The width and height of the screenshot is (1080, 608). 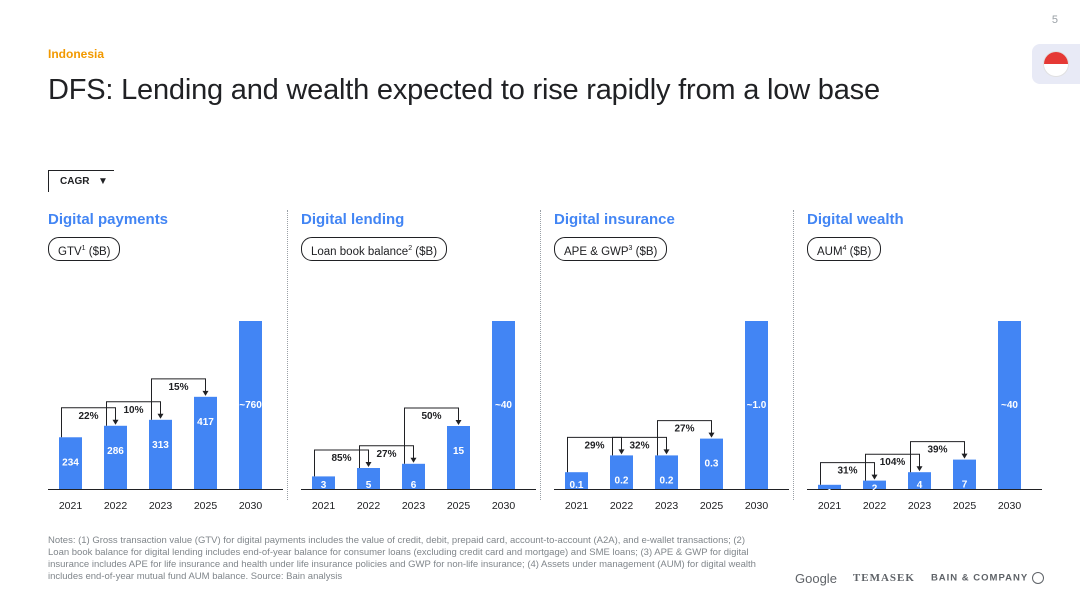 I want to click on unit-pill-insurance: APE & GWP3 ($B), so click(x=611, y=249).